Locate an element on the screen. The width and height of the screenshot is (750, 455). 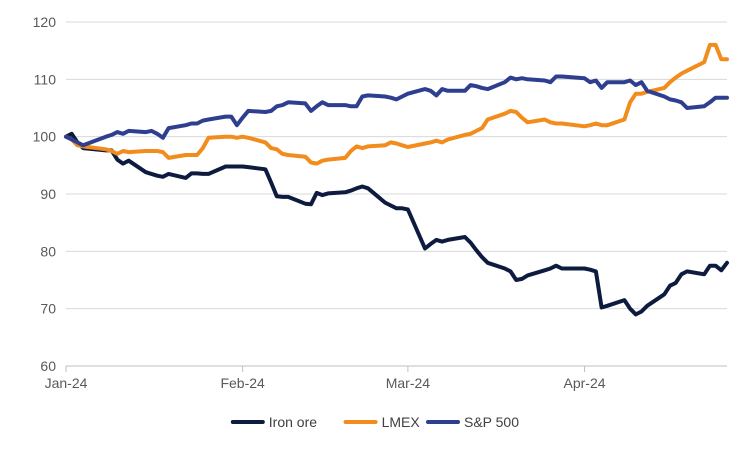
legend-label: Iron ore is located at coordinates (293, 422).